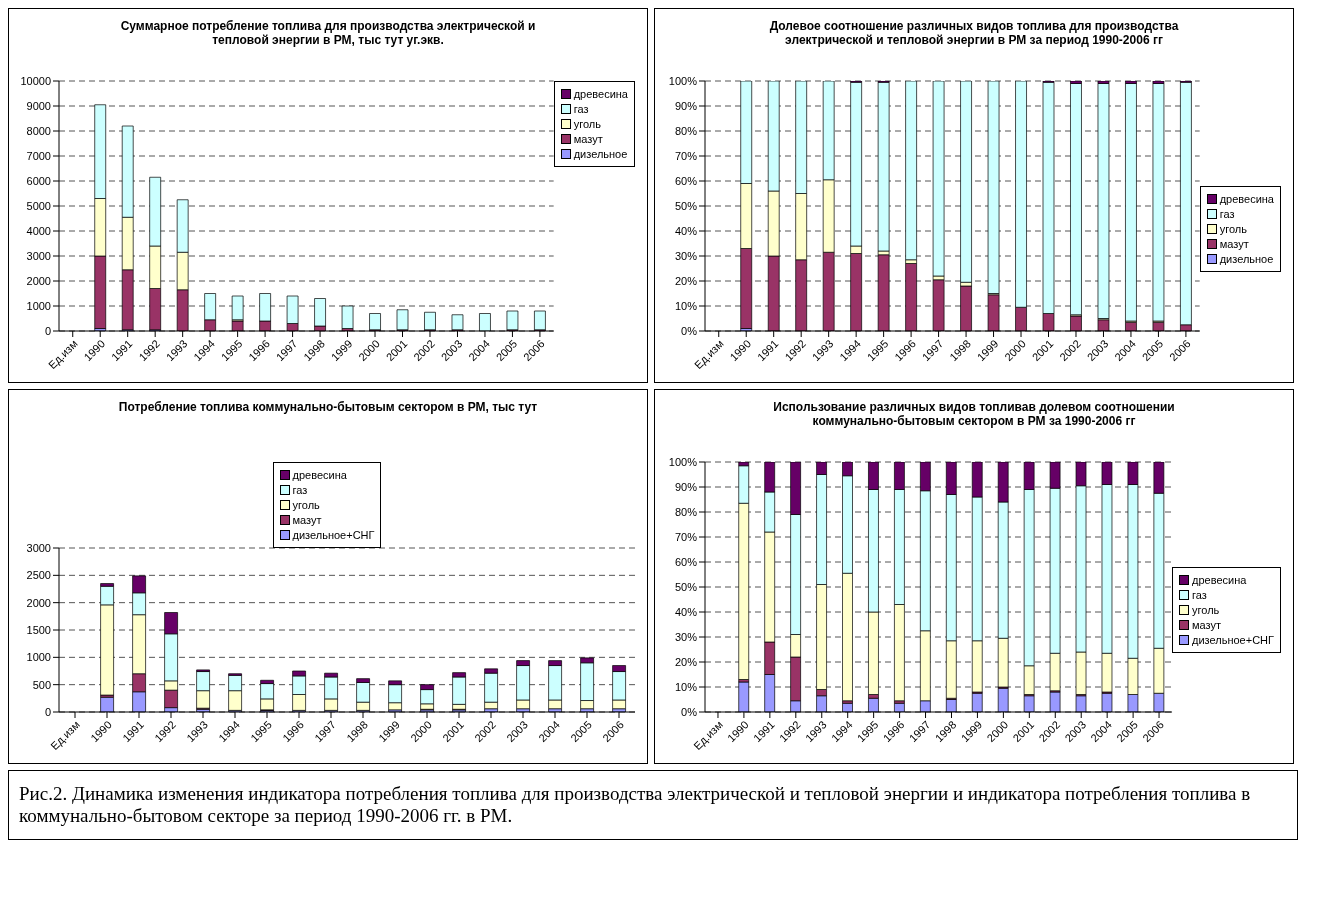 The height and width of the screenshot is (917, 1319). Describe the element at coordinates (35, 80) in the screenshot. I see `y-tick-label: 10000` at that location.